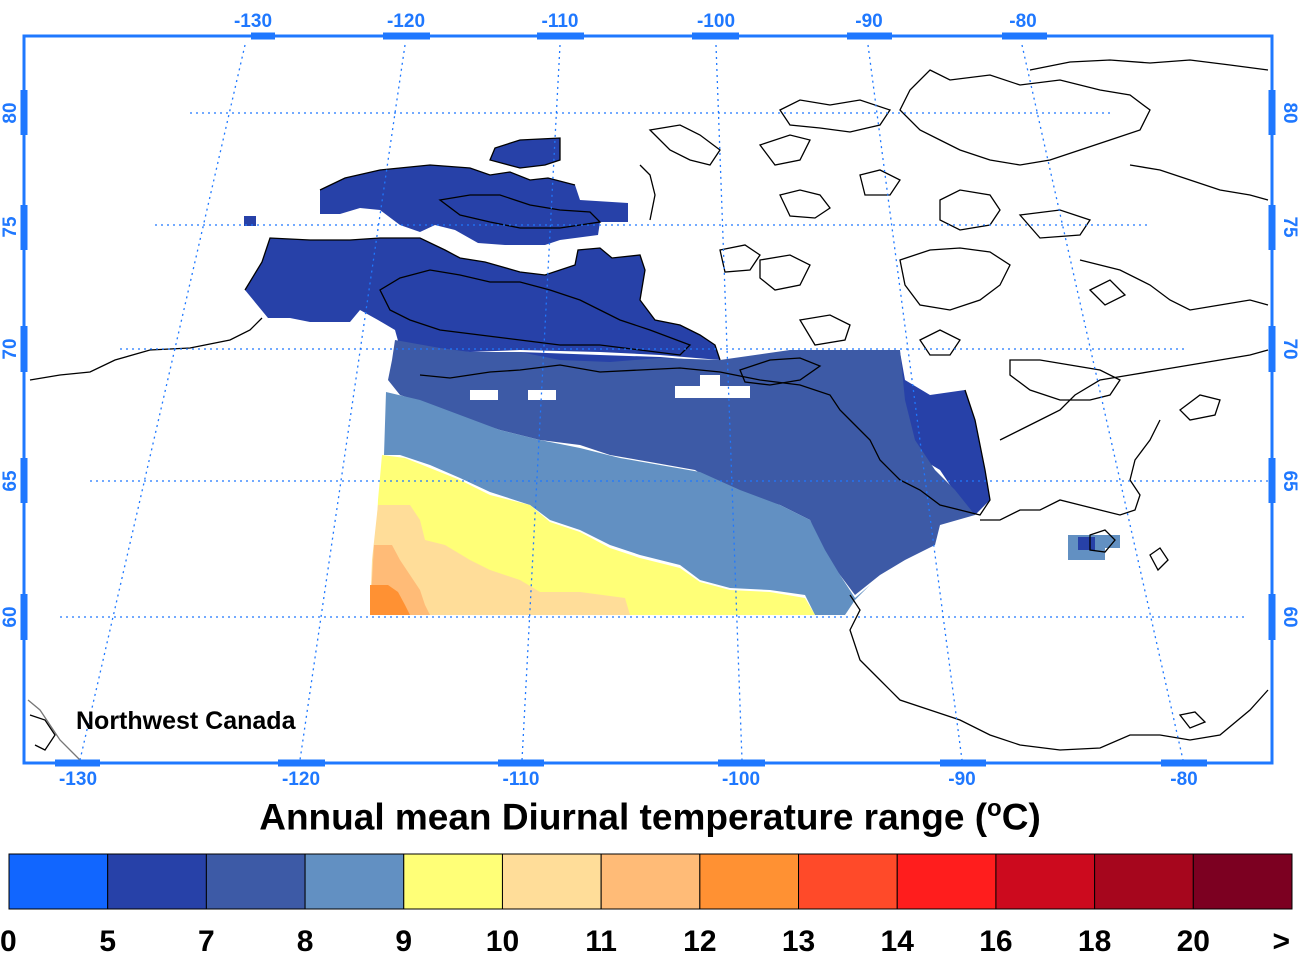 The height and width of the screenshot is (960, 1300). What do you see at coordinates (250, 221) in the screenshot?
I see `field-class-5-7-island-w` at bounding box center [250, 221].